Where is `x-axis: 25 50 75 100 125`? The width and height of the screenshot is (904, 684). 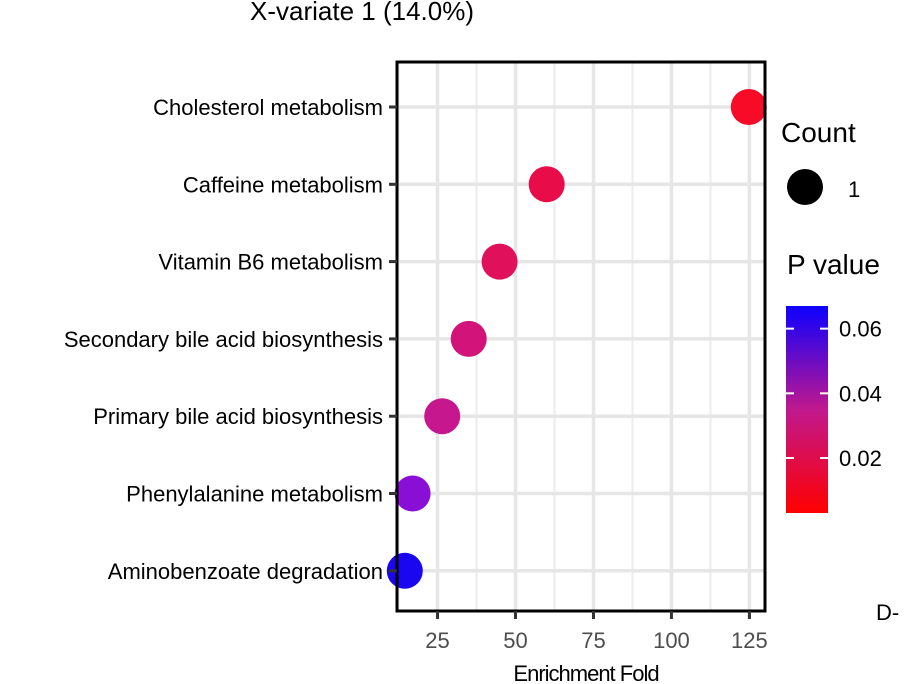
x-axis: 25 50 75 100 125 is located at coordinates (596, 632).